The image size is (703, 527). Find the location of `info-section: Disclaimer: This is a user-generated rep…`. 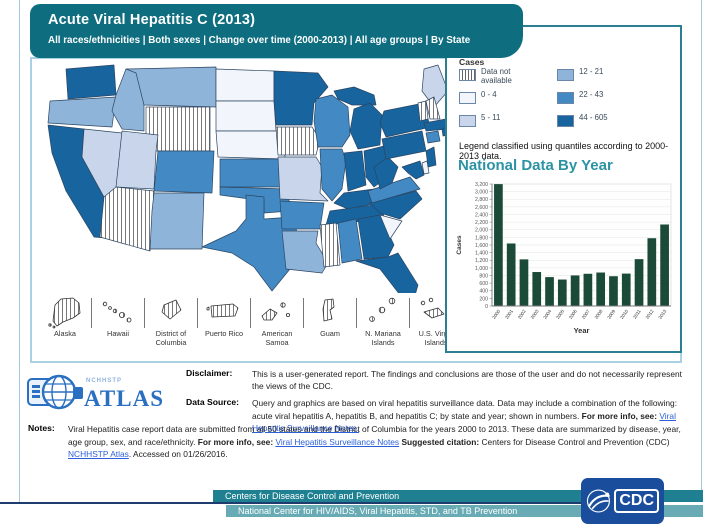

info-section: Disclaimer: This is a user-generated rep… is located at coordinates (439, 403).